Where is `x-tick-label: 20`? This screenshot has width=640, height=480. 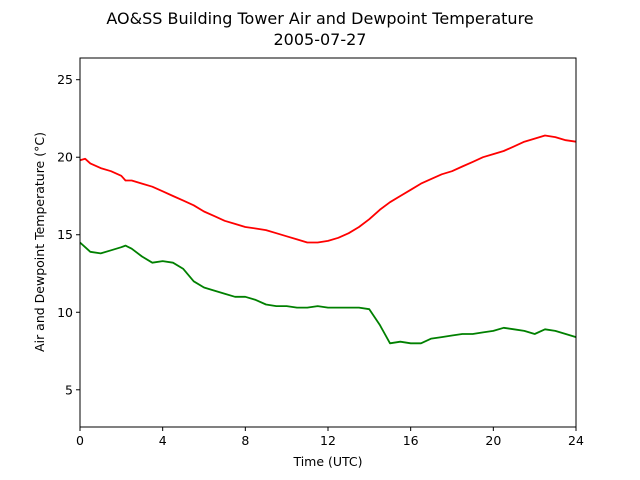
x-tick-label: 20 is located at coordinates (493, 440).